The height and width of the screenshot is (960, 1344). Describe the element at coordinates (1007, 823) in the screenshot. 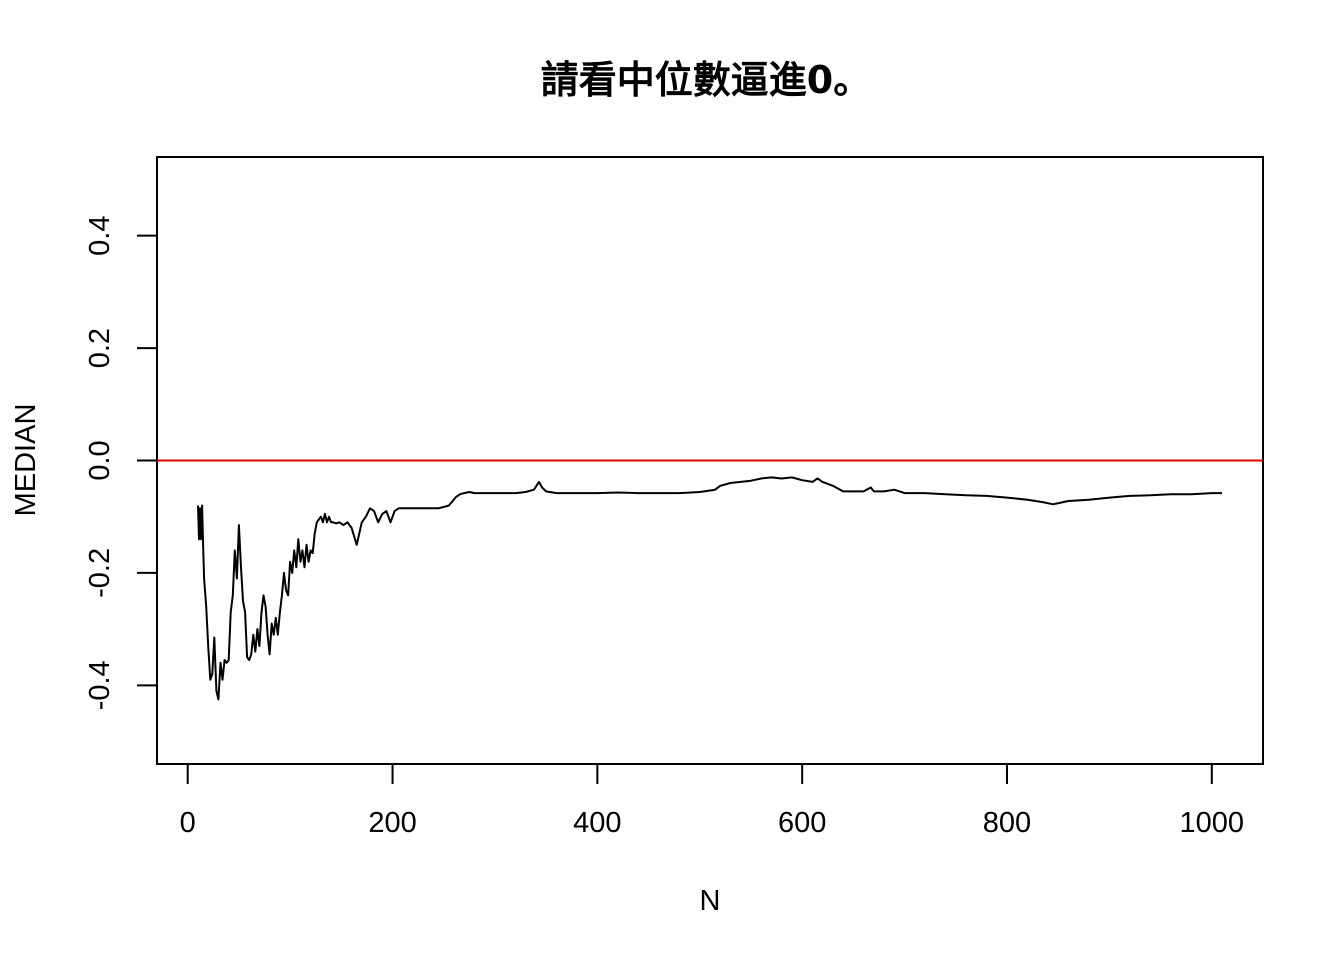

I see `x-tick-label: 800` at that location.